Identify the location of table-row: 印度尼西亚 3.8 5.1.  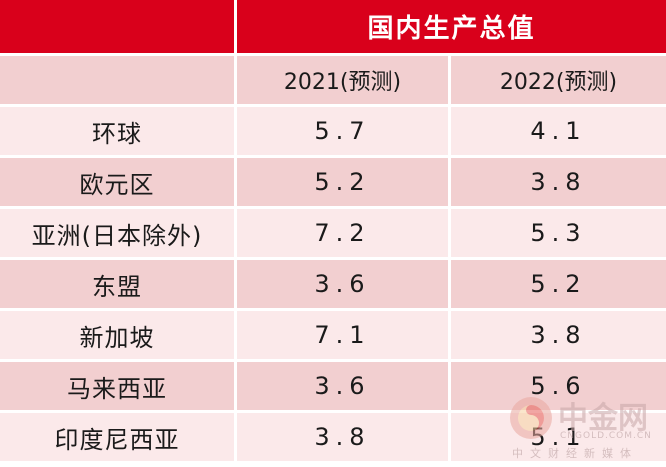
(333, 438).